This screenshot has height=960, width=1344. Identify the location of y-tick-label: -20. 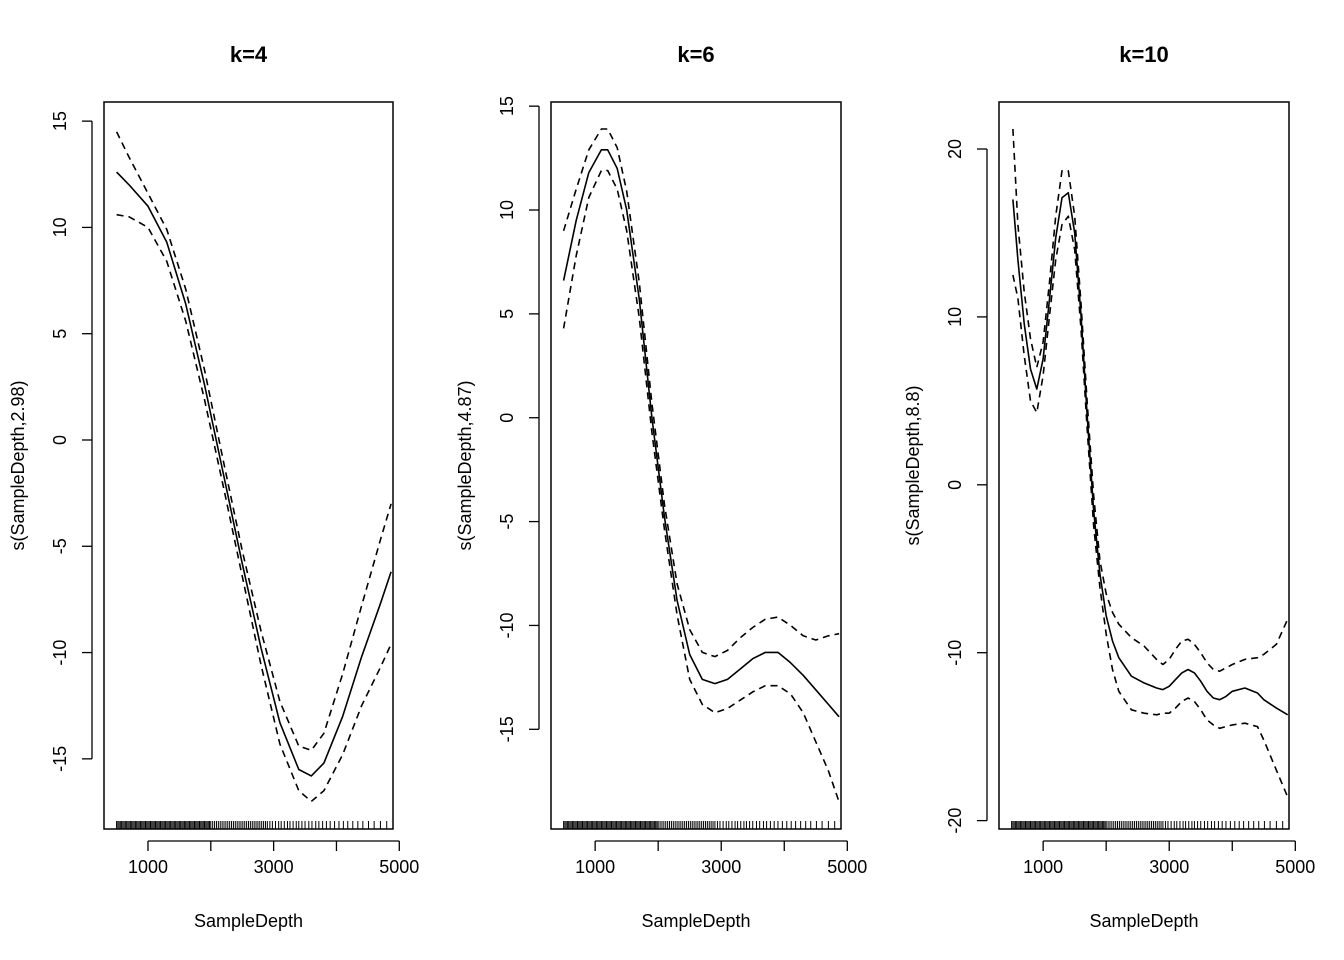
(955, 821).